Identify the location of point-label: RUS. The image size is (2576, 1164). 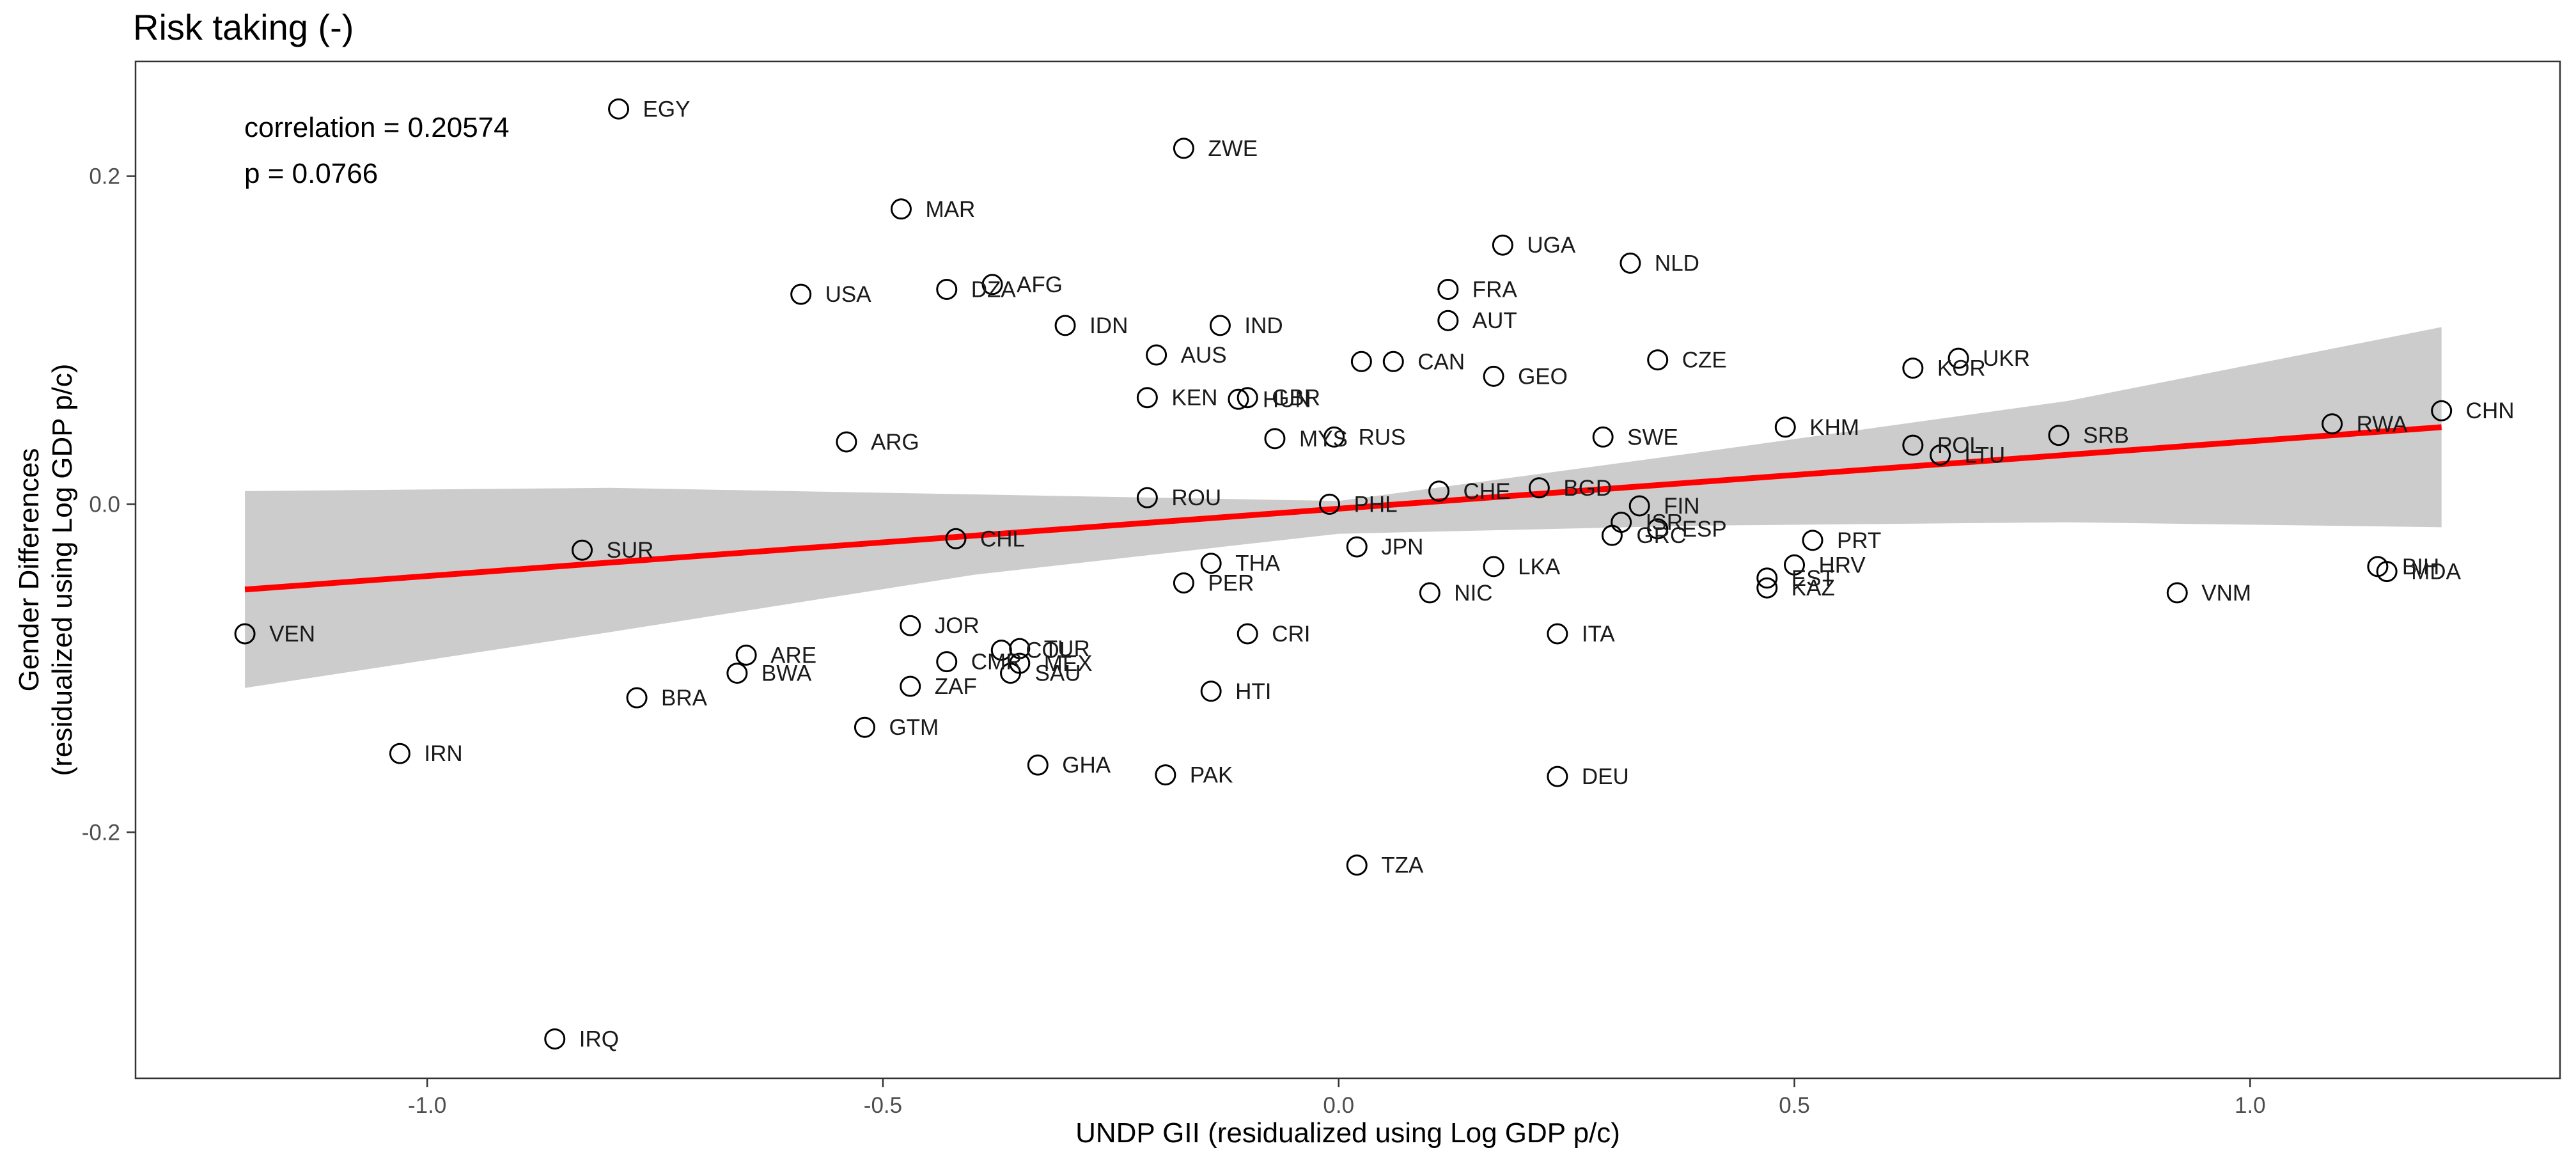
(1382, 437).